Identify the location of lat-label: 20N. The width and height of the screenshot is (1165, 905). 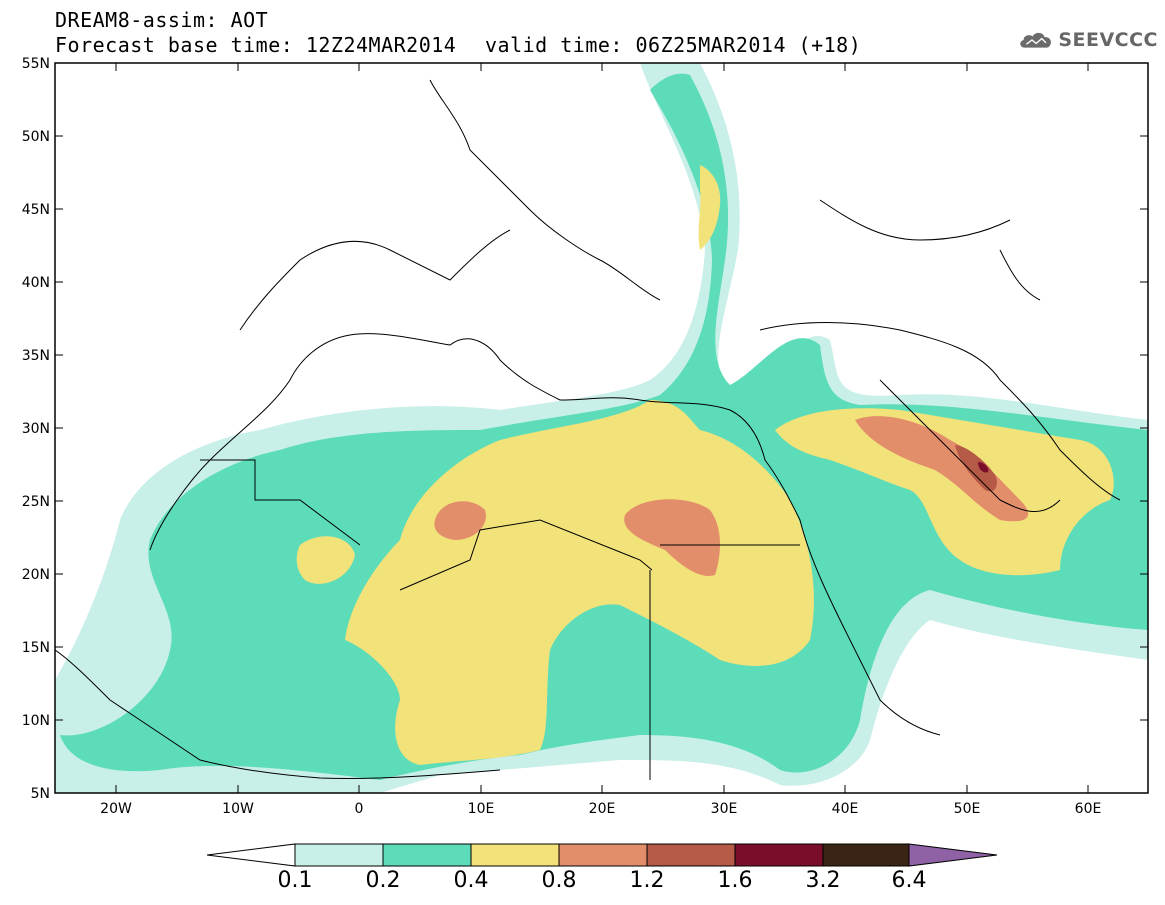
(36, 575).